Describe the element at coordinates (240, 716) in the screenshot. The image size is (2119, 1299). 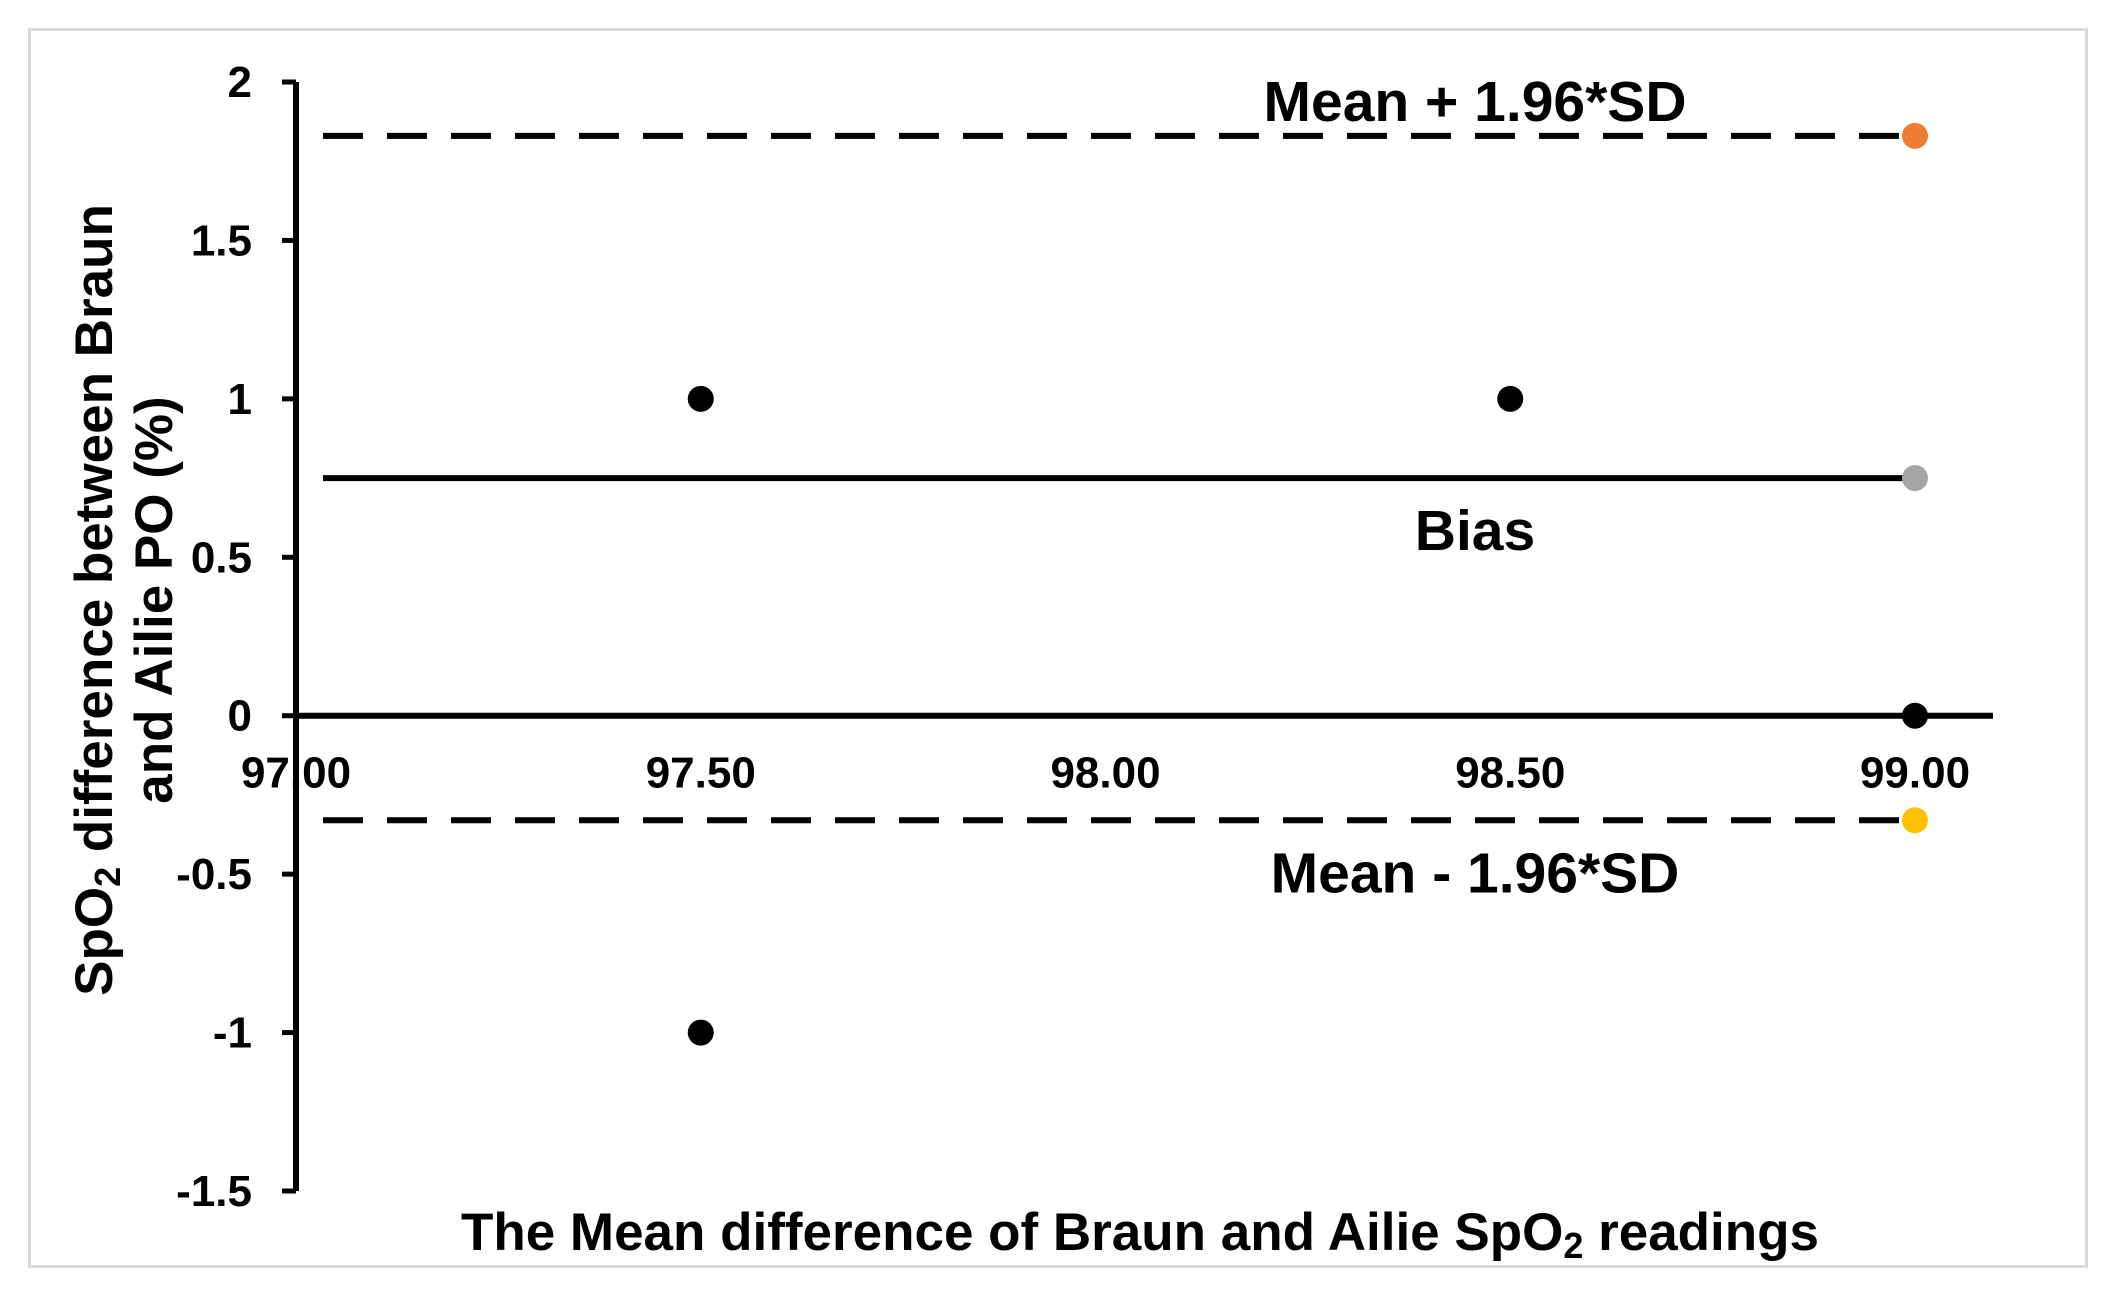
I see `y-tick-label: 0` at that location.